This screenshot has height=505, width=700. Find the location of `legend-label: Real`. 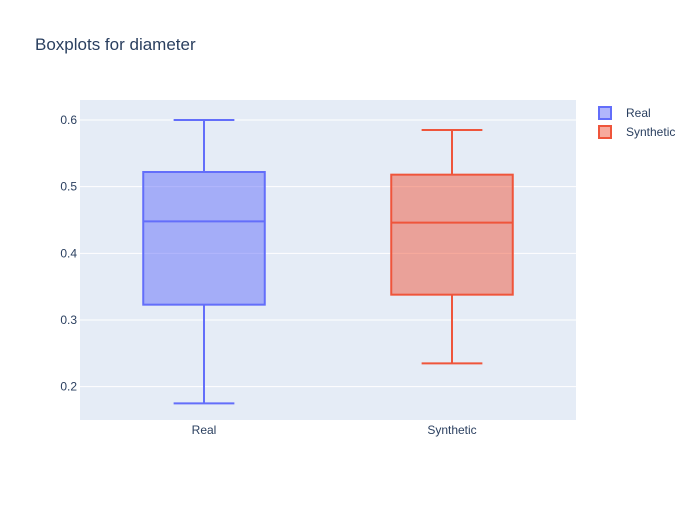

legend-label: Real is located at coordinates (638, 113).